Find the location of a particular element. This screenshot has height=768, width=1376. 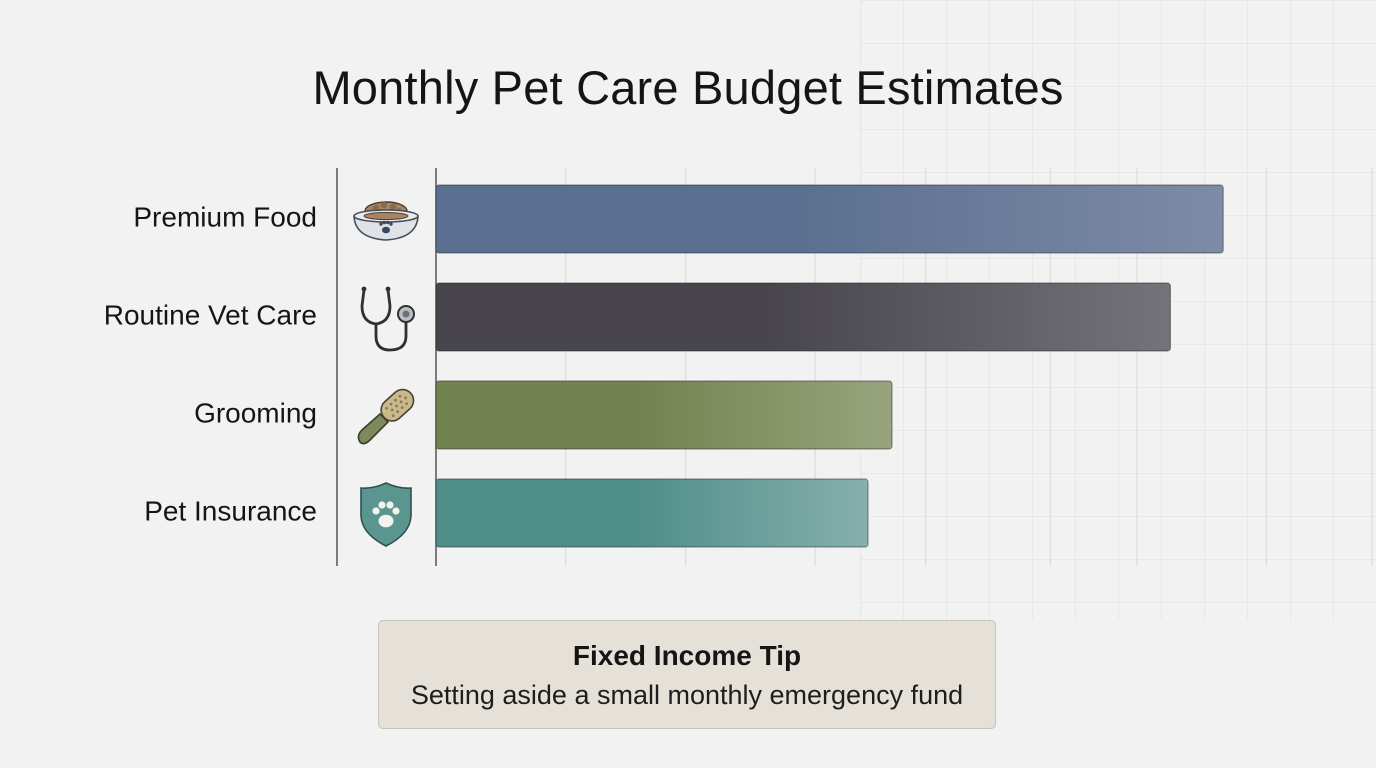

paw-shield-icon is located at coordinates (386, 514).